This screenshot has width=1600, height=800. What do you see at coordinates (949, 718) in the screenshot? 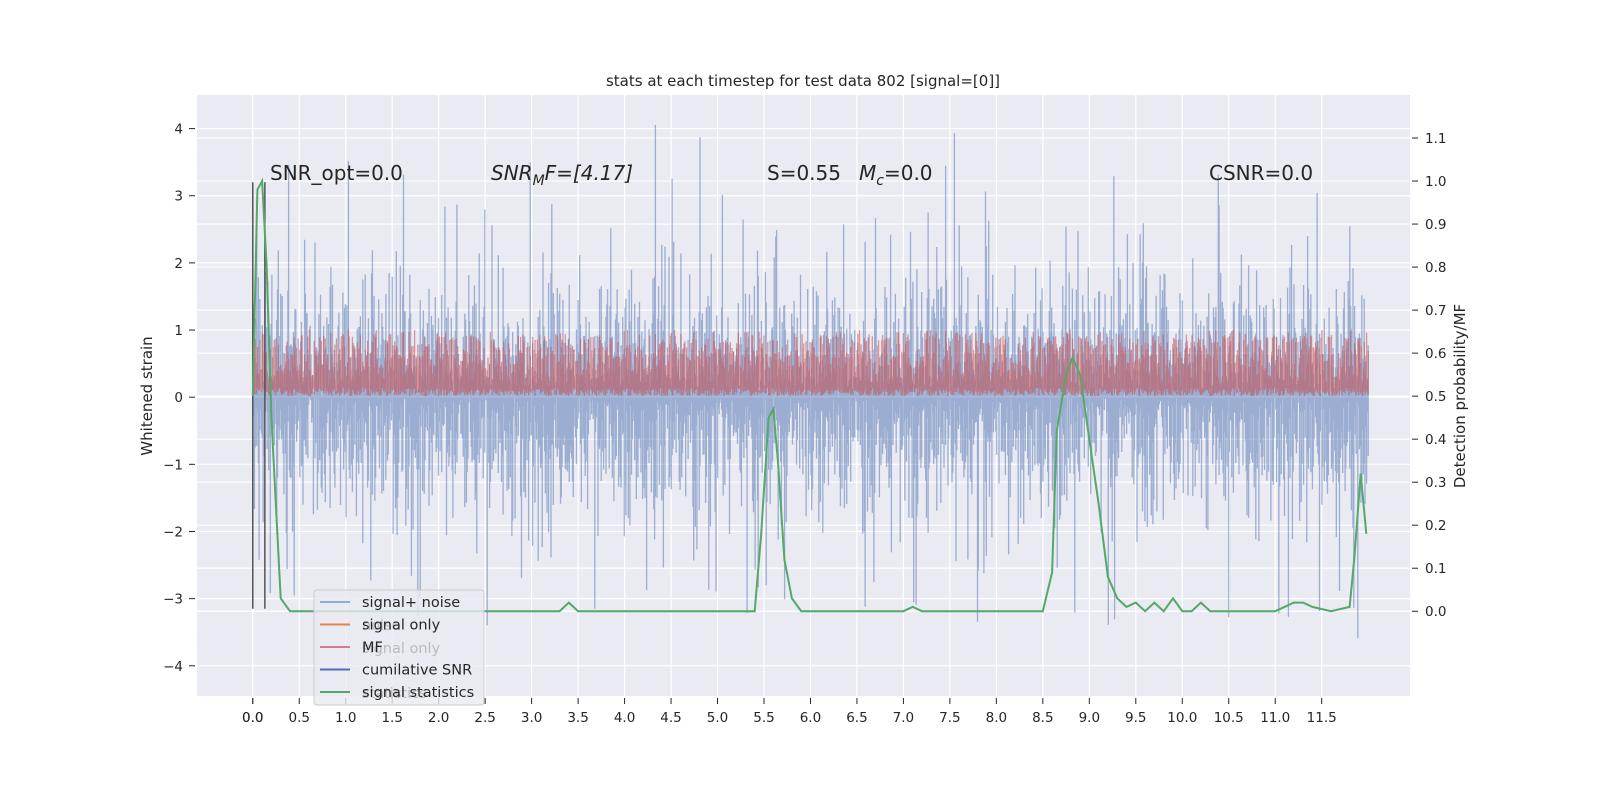
I see `x-tick-label: 7.5` at bounding box center [949, 718].